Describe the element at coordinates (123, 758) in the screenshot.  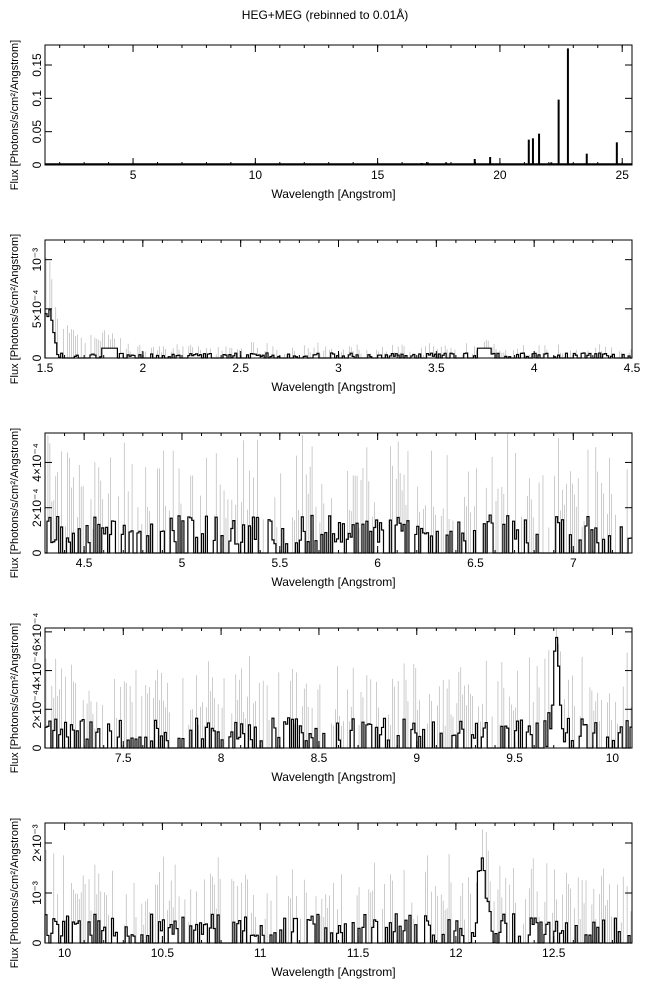
I see `x-tick-label: 7.5` at that location.